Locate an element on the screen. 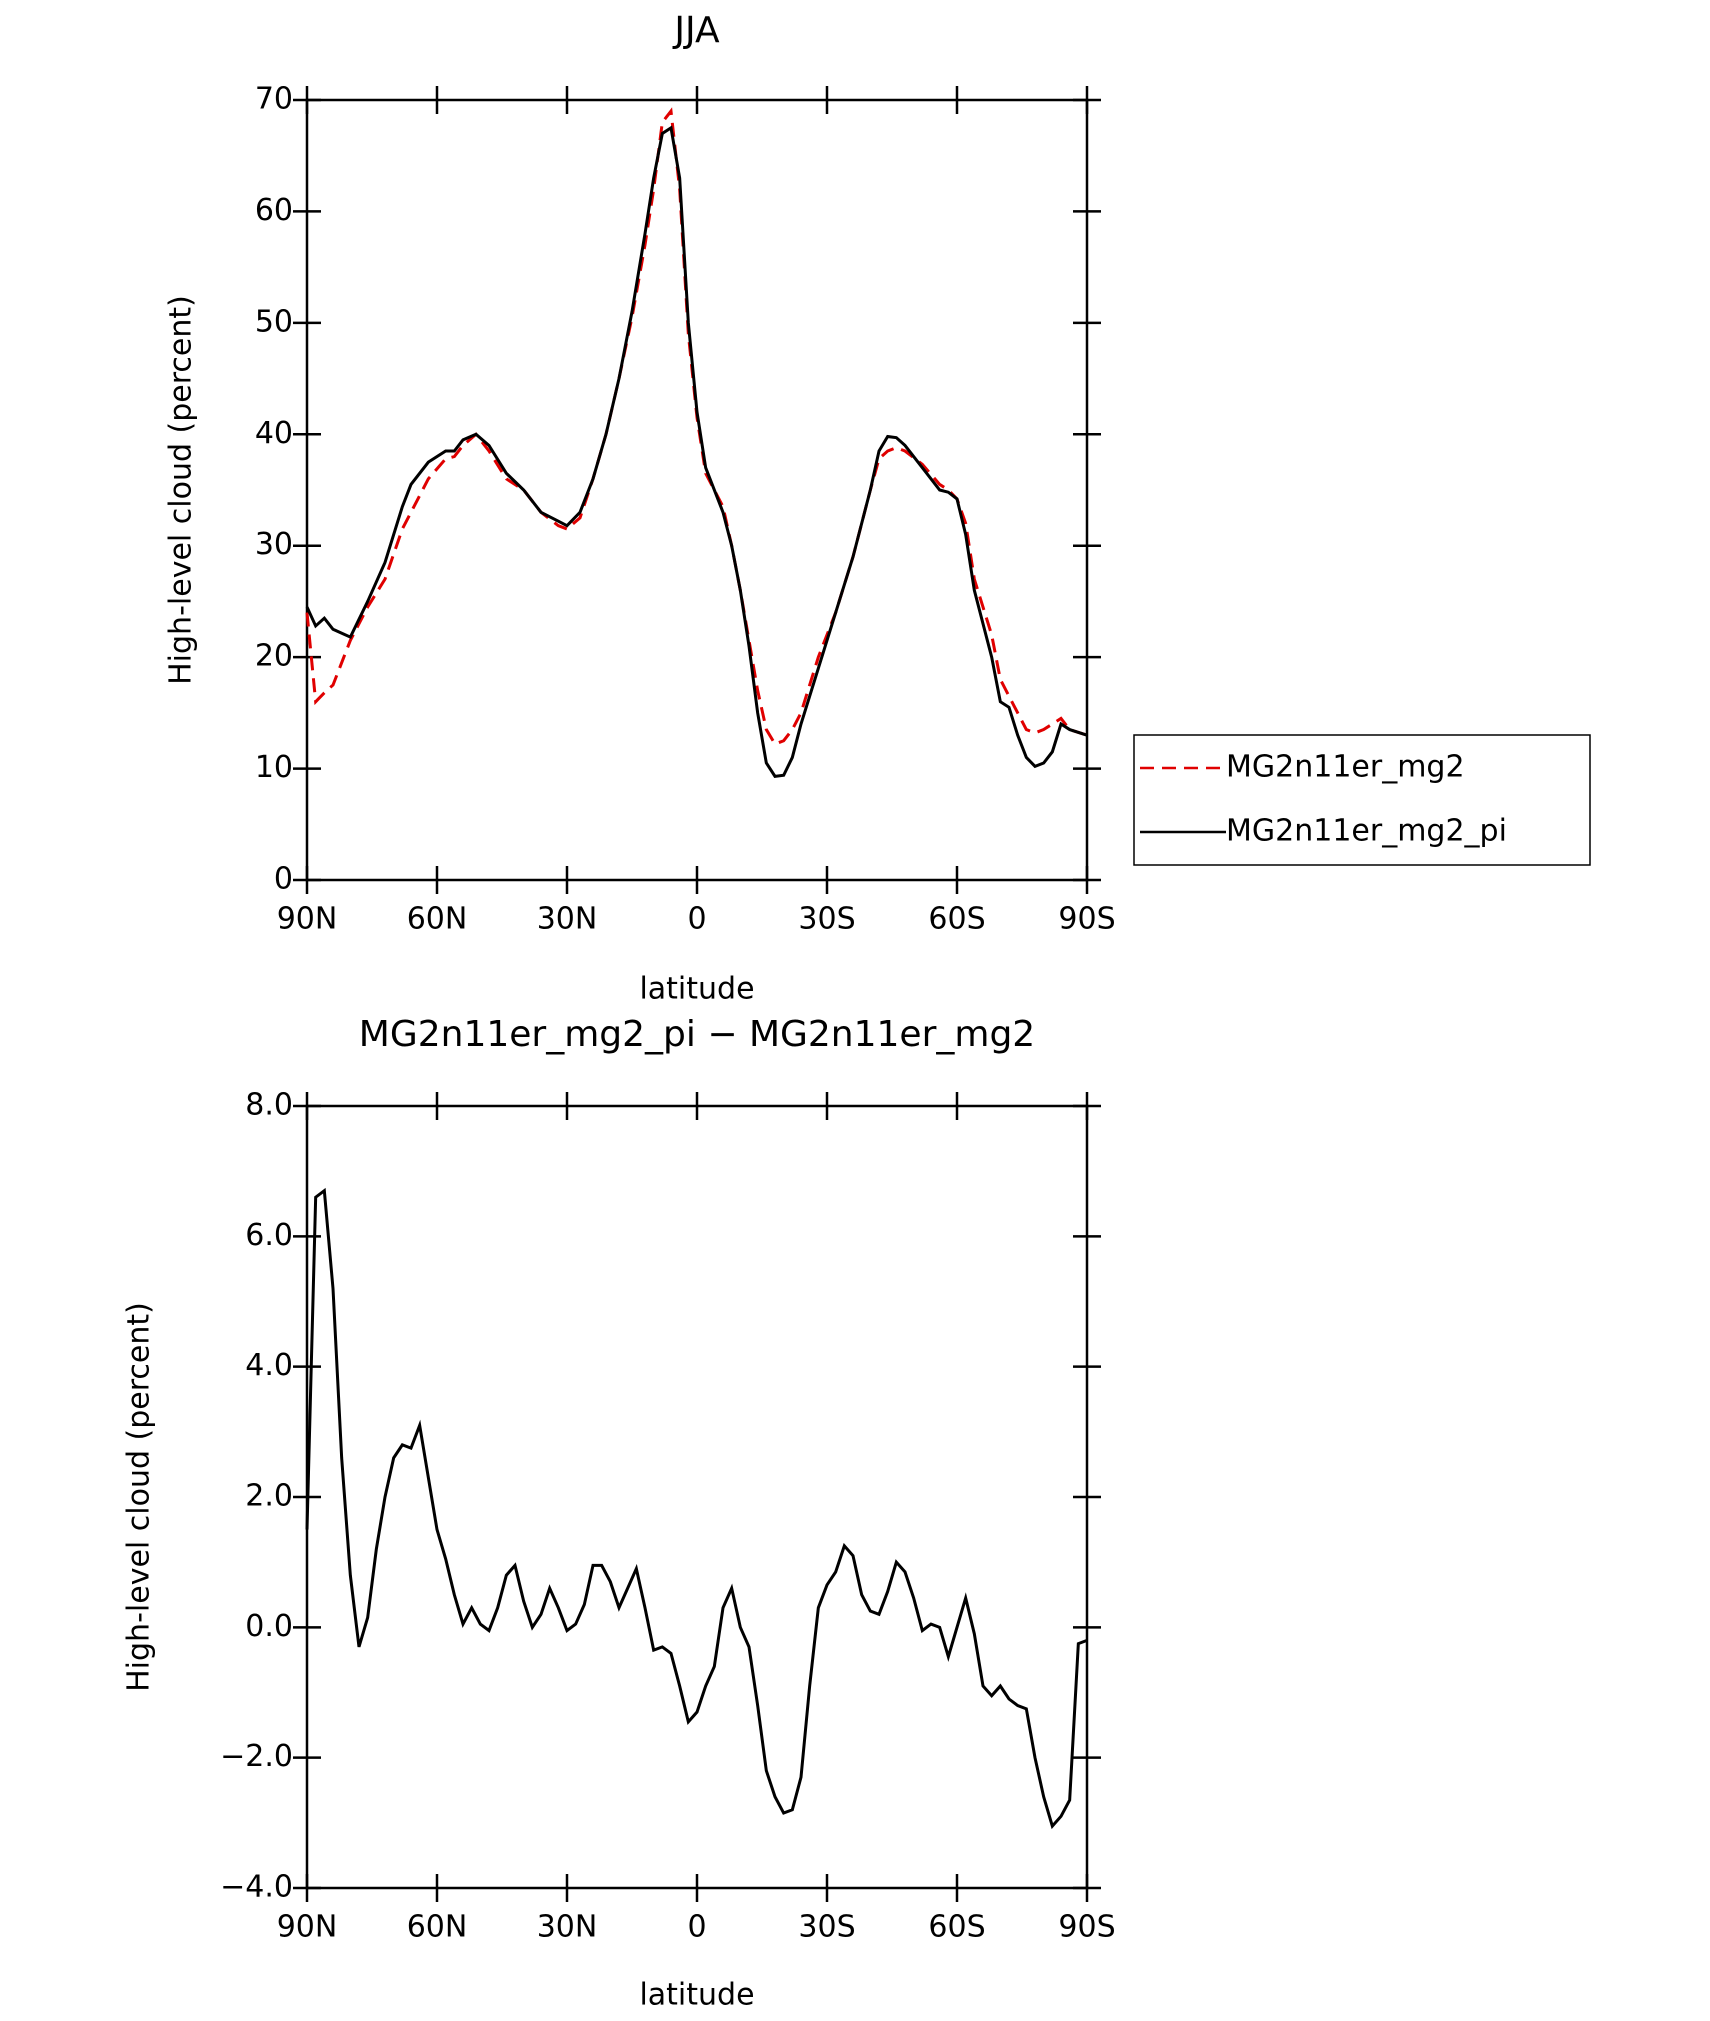  legend-label: MG2n11er_mg2 is located at coordinates (1345, 767).